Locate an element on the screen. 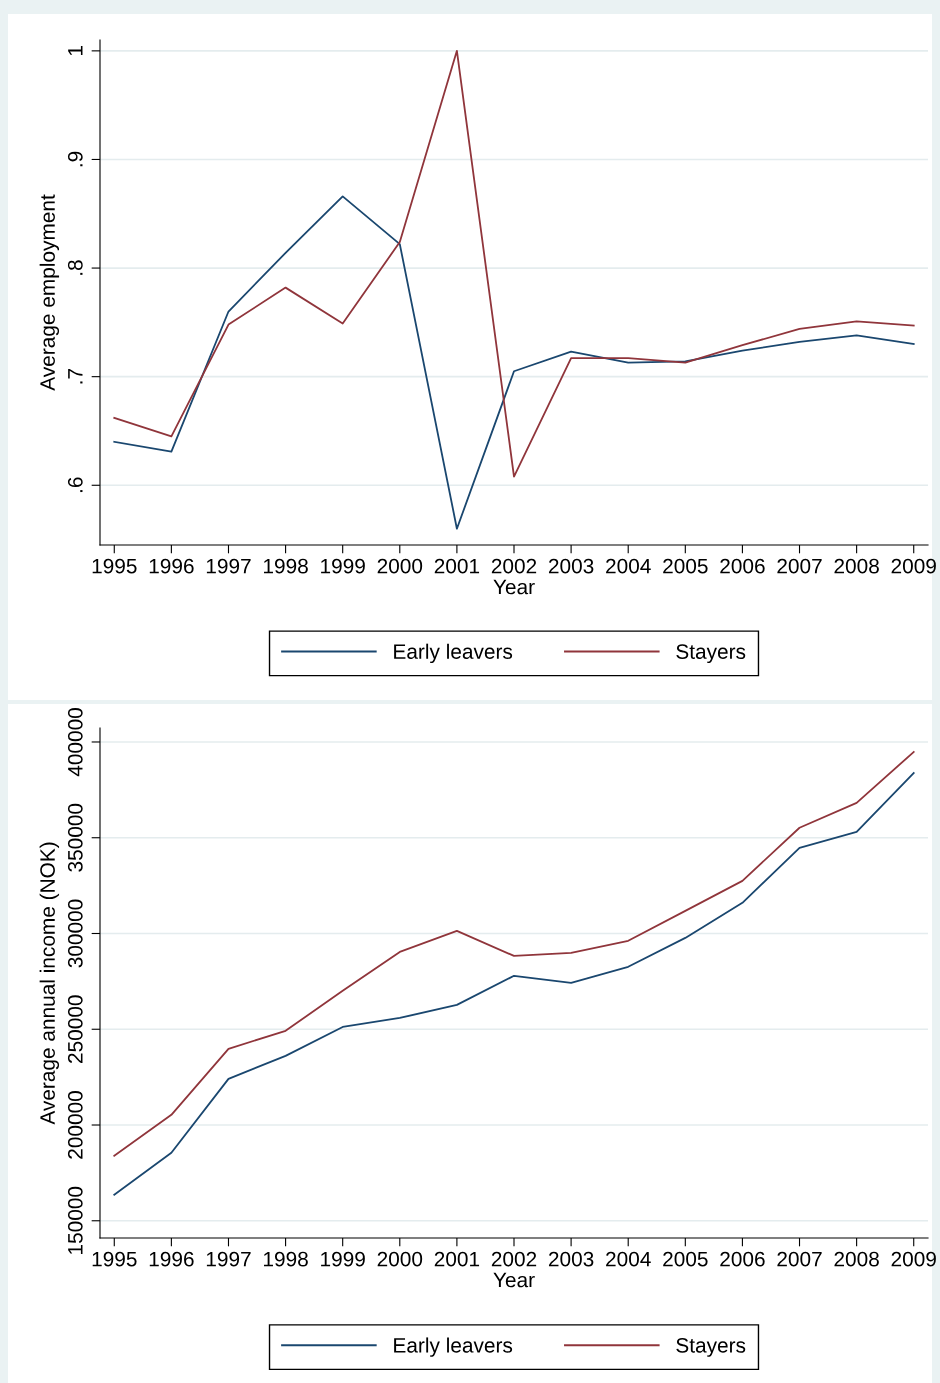 The width and height of the screenshot is (940, 1383). y-tick-label: 350000 is located at coordinates (75, 837).